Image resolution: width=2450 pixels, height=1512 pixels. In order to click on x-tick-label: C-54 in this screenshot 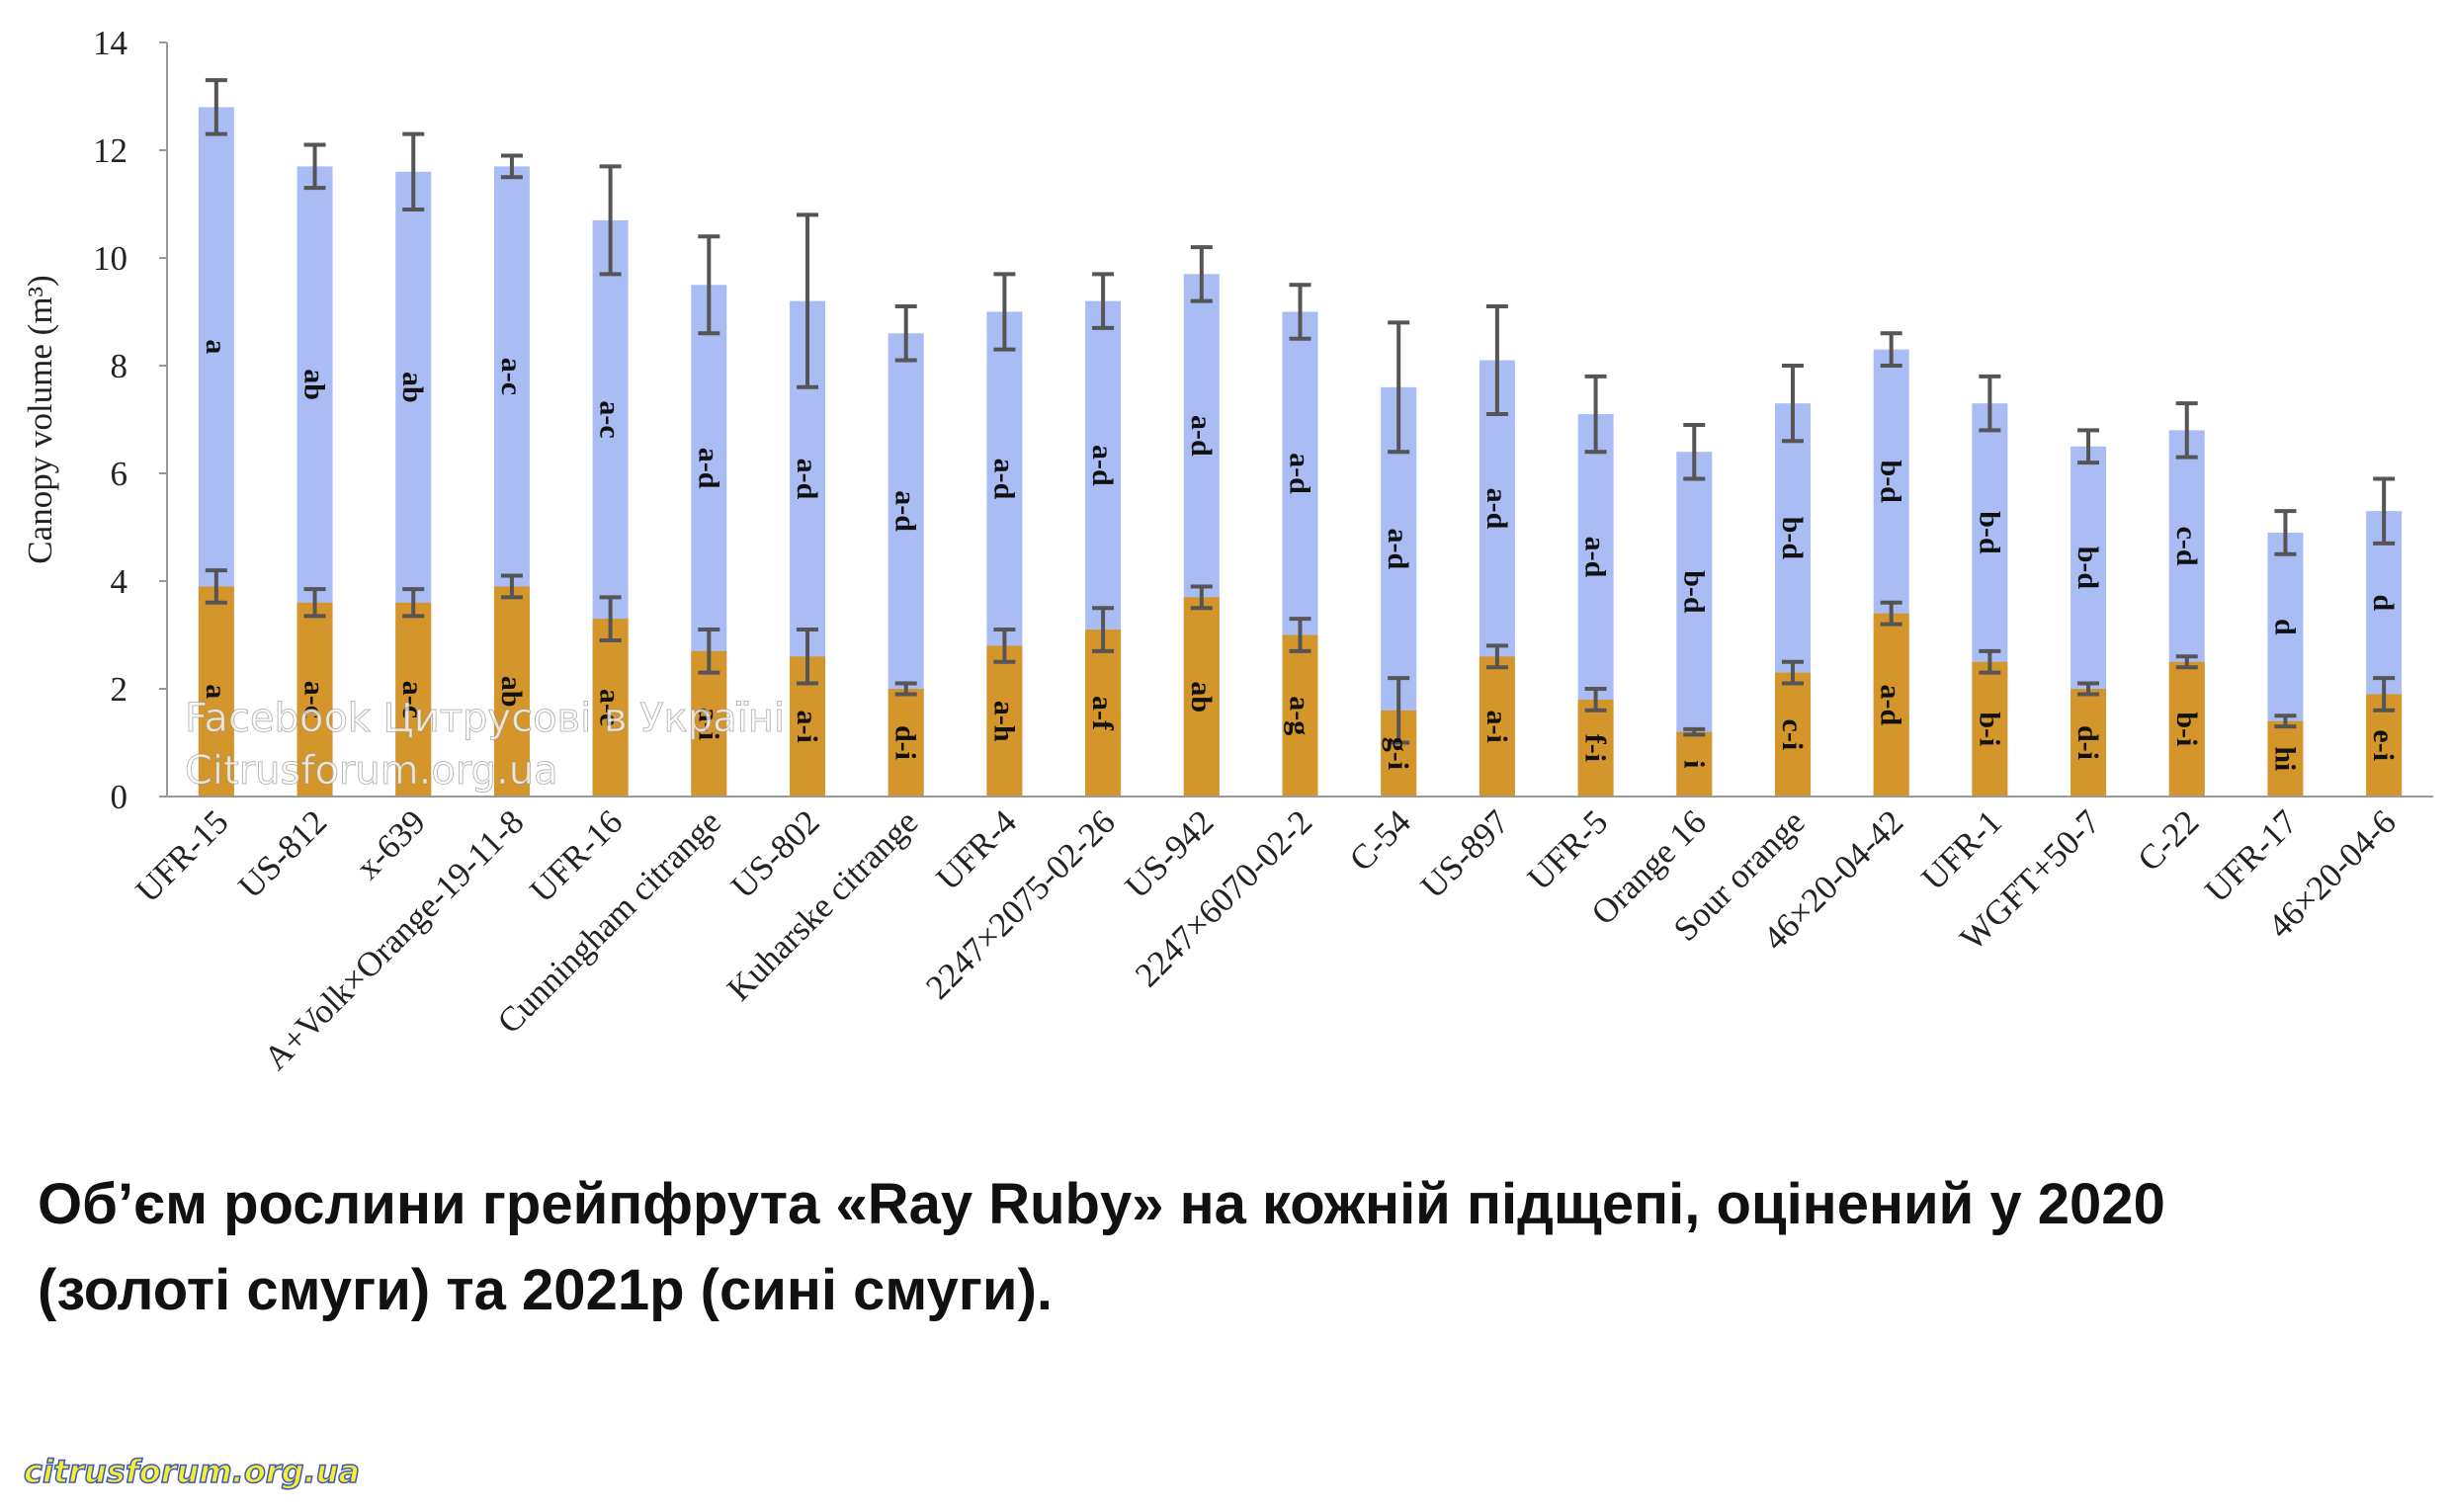, I will do `click(1380, 840)`.